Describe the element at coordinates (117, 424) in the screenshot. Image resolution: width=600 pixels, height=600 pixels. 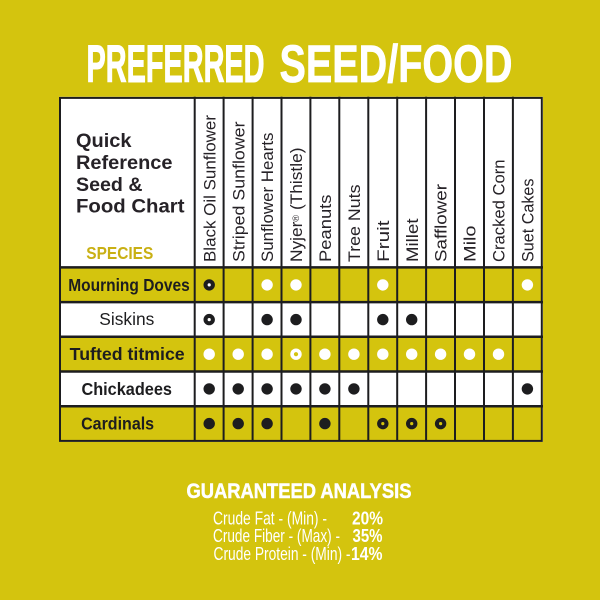
I see `svg-text: Cardinals` at that location.